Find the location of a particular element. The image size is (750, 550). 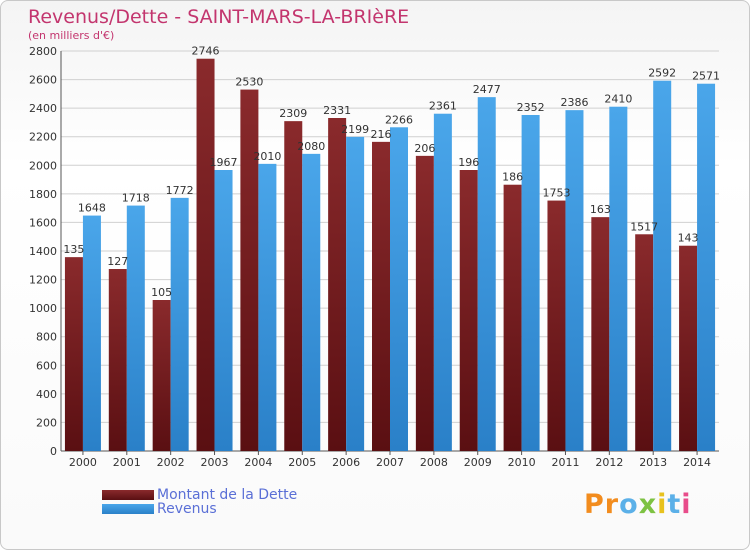

bar-value-label: 163 is located at coordinates (600, 209).